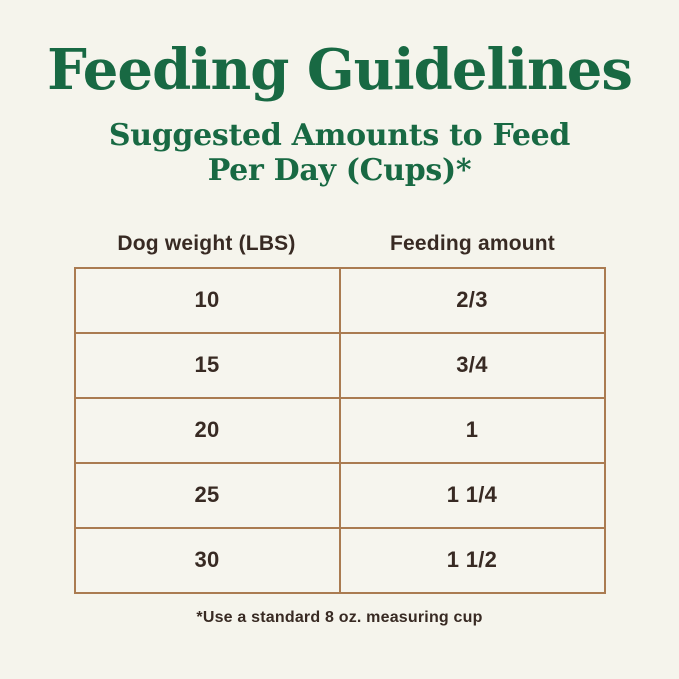 The height and width of the screenshot is (679, 679). Describe the element at coordinates (207, 300) in the screenshot. I see `cell-weight: 10` at that location.